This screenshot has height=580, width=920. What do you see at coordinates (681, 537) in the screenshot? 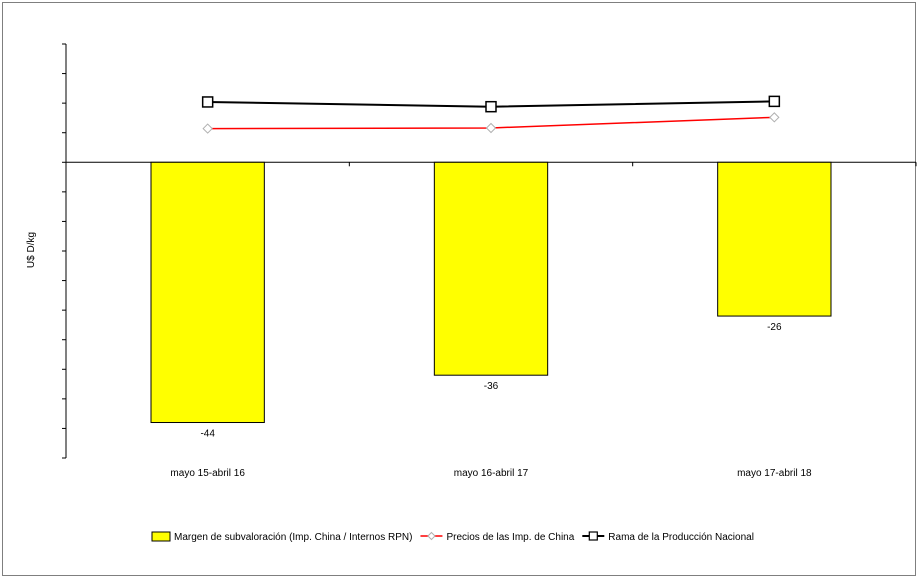
I see `legend-label: Rama de la Producción Nacional` at bounding box center [681, 537].